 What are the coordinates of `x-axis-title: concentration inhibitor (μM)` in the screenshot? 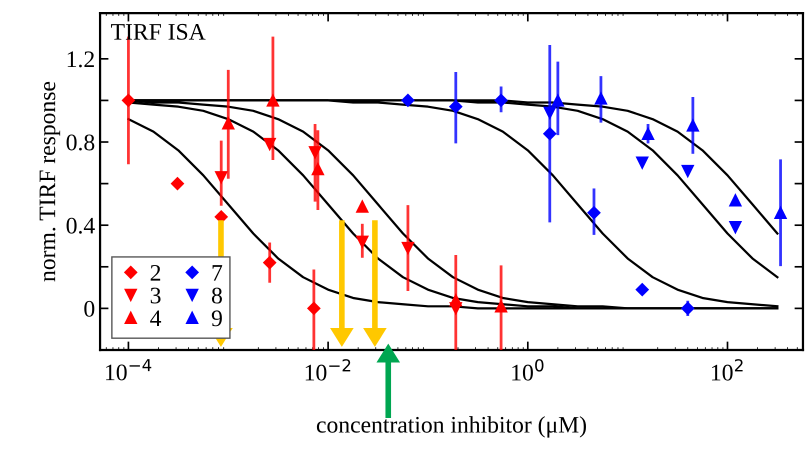 It's located at (451, 427).